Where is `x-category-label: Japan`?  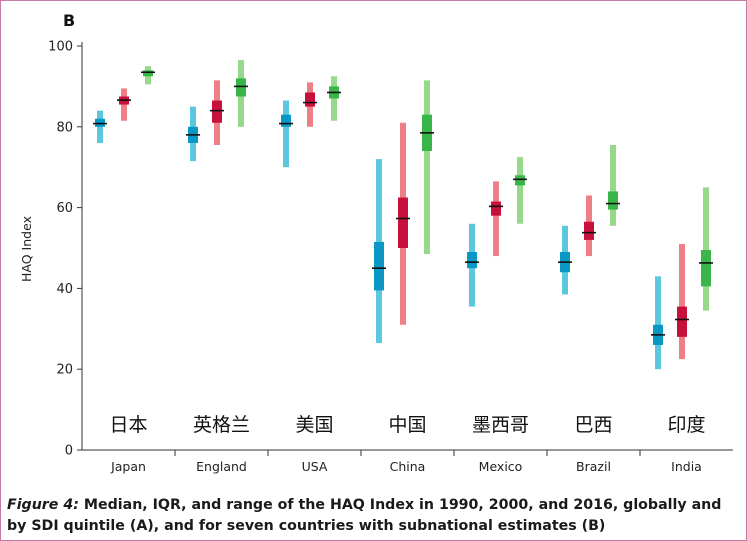 x-category-label: Japan is located at coordinates (128, 466).